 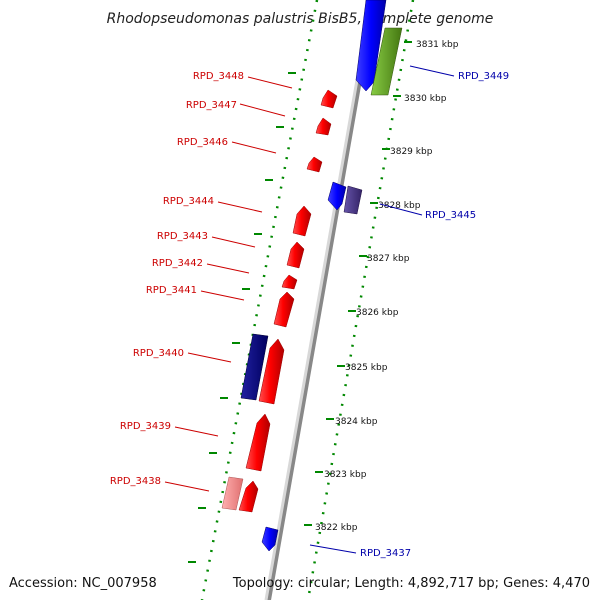 I want to click on gene-label: RPD_3441, so click(x=171, y=290).